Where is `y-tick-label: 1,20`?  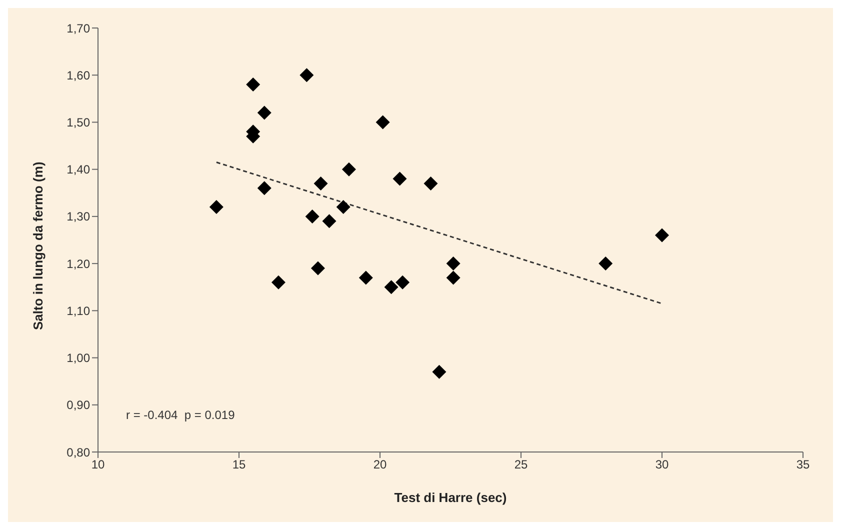 y-tick-label: 1,20 is located at coordinates (78, 263).